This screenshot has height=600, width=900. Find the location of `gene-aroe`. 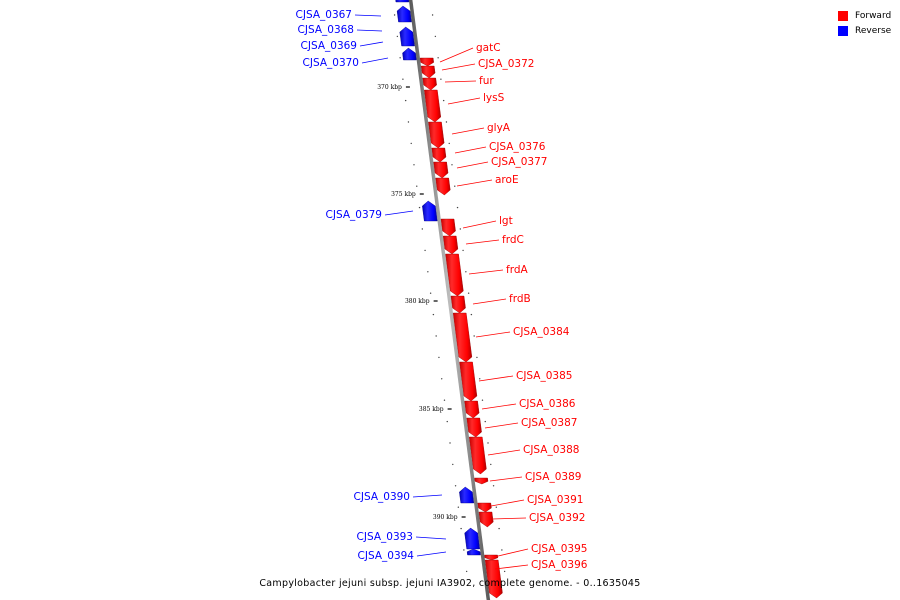

gene-aroe is located at coordinates (443, 186).